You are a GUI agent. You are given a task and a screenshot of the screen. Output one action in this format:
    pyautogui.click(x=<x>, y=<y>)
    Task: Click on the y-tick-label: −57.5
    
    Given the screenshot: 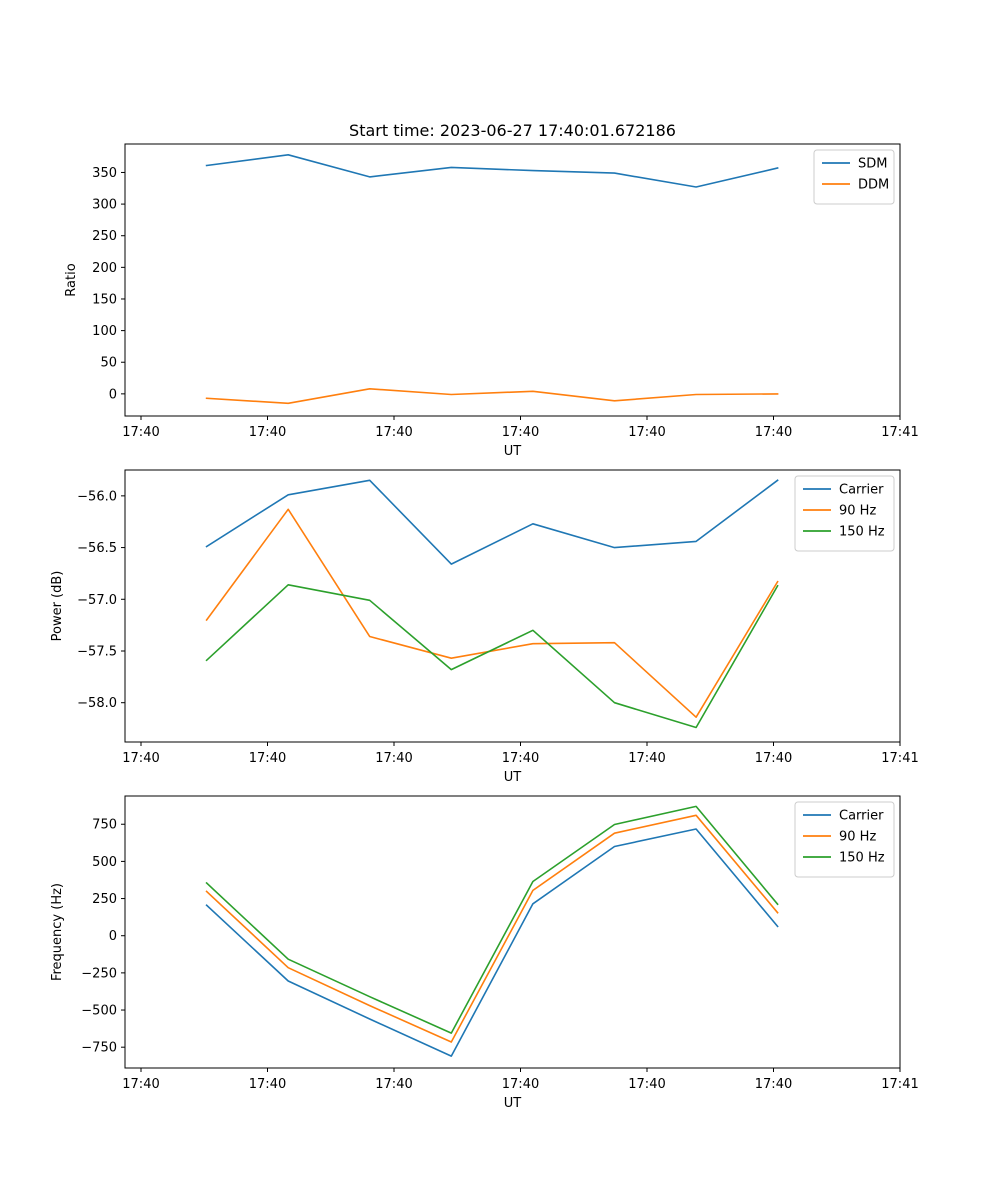 What is the action you would take?
    pyautogui.click(x=97, y=651)
    